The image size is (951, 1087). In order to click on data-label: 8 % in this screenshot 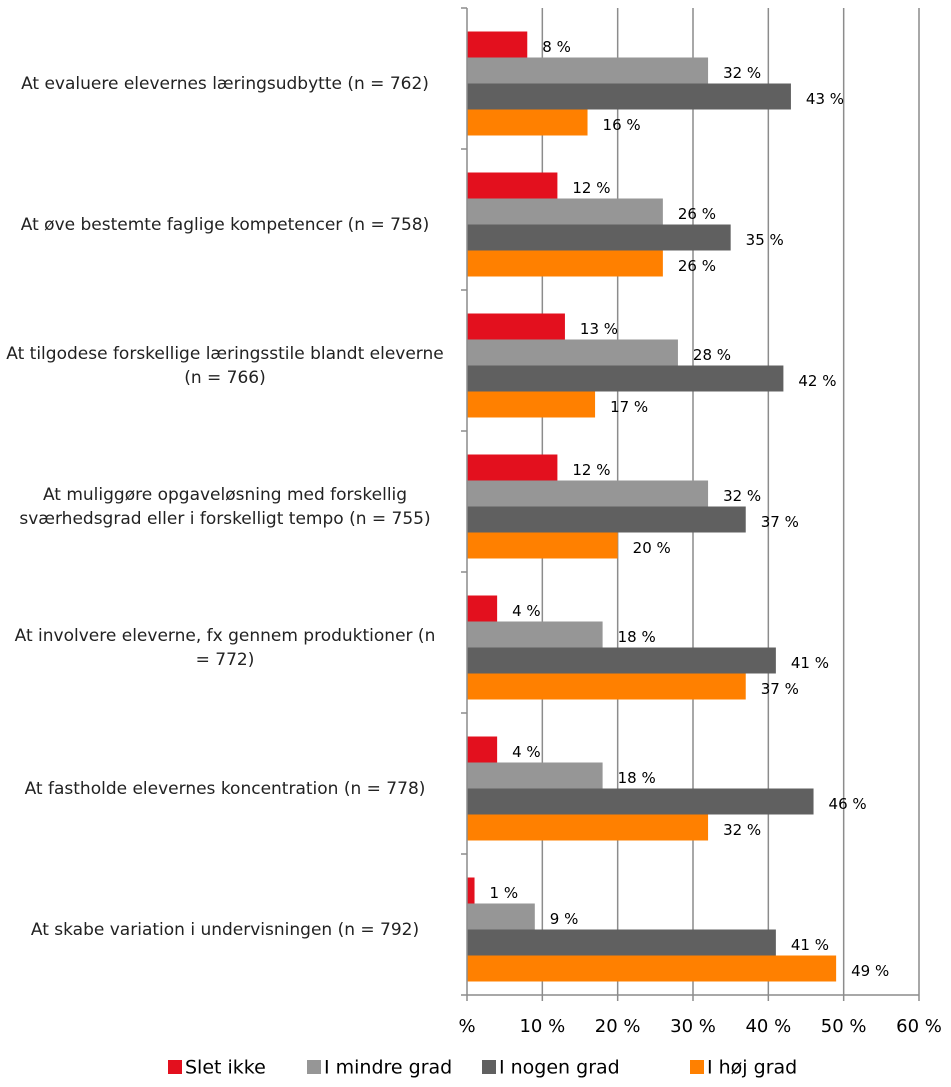, I will do `click(556, 47)`.